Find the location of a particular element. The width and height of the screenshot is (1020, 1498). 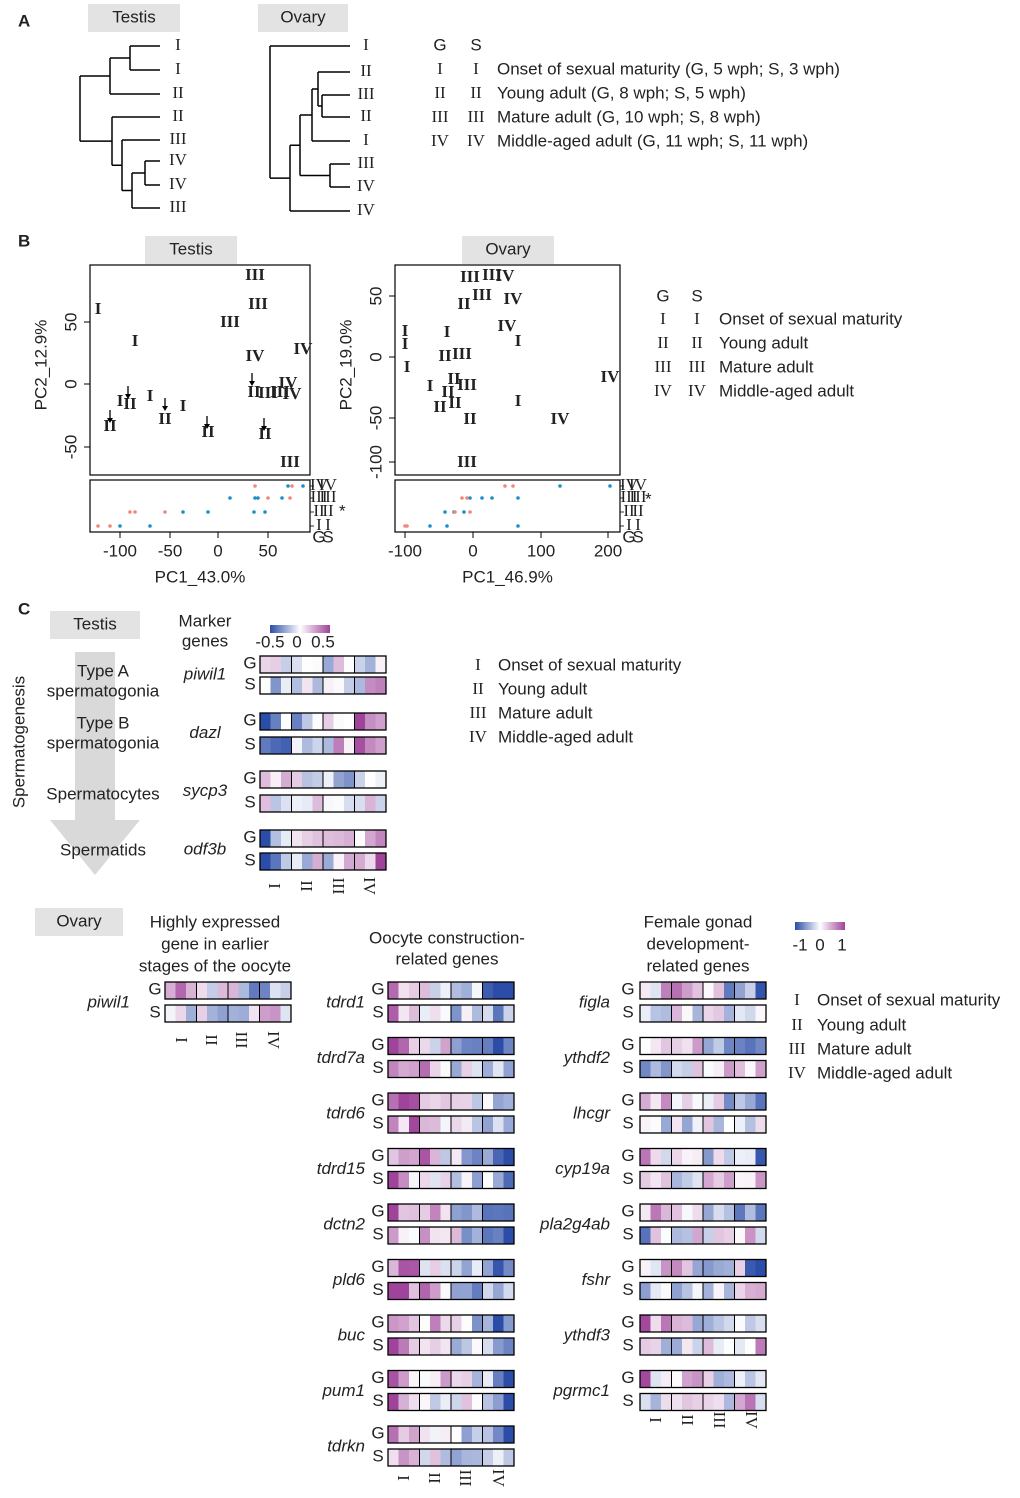

process-arrow is located at coordinates (95, 763).